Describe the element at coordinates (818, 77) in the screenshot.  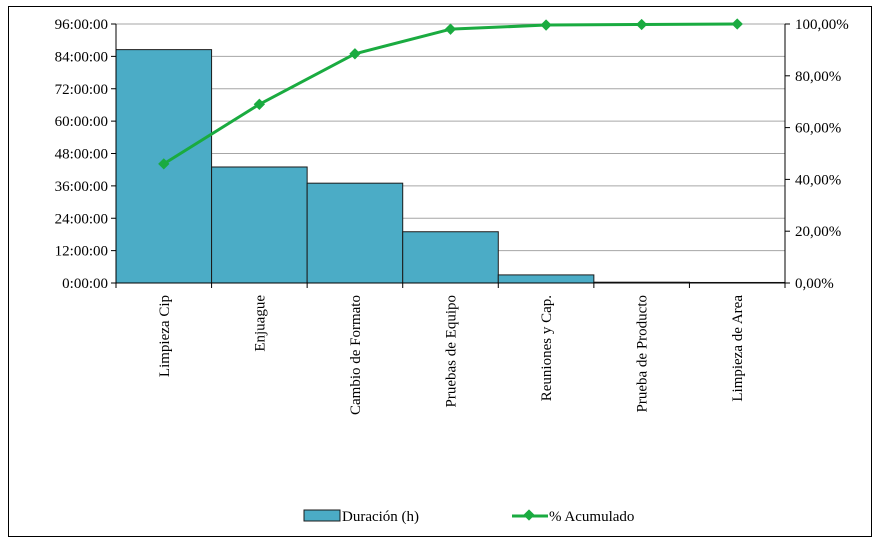
I see `right-tick-label: 80,00%` at that location.